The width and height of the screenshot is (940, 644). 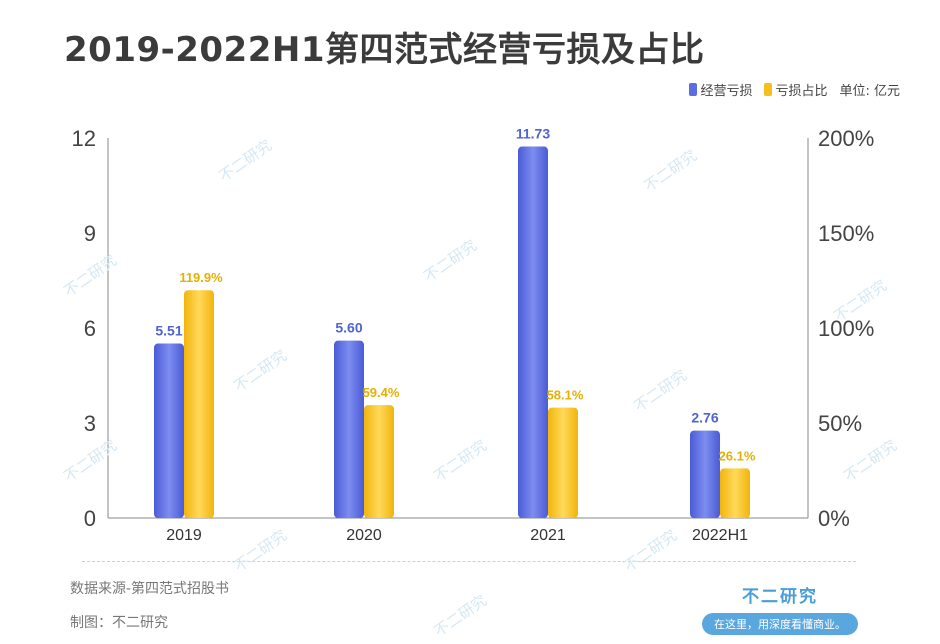 What do you see at coordinates (384, 50) in the screenshot?
I see `chart-title: 2019-2022H1第四范式经营亏损及占比` at bounding box center [384, 50].